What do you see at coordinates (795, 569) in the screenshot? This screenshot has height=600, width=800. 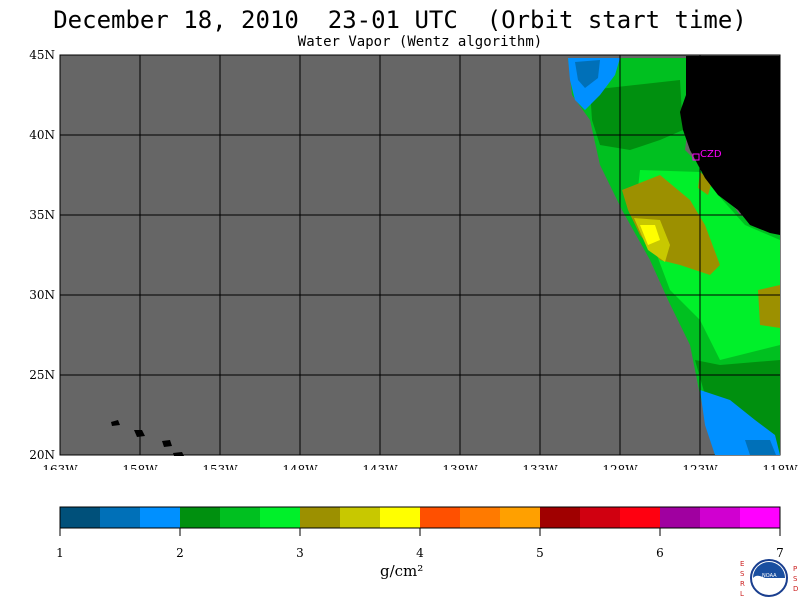 I see `logo-letter-p: P` at bounding box center [795, 569].